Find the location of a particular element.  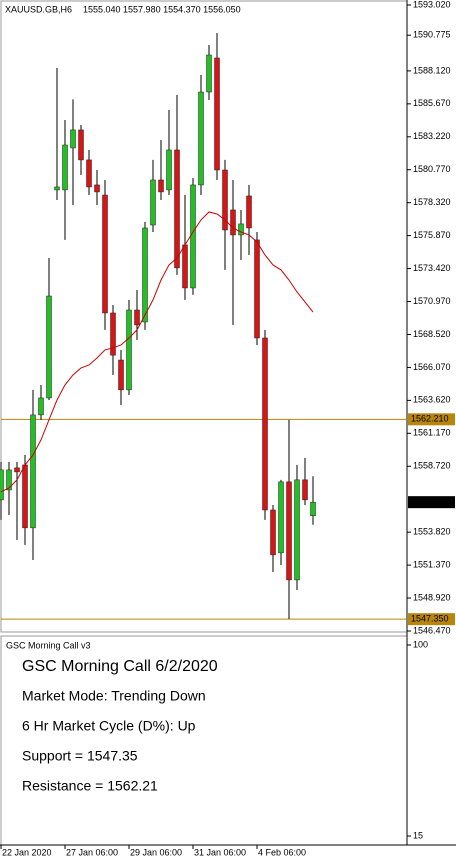

x-tick-label: 27 Jan 06:00 is located at coordinates (92, 852).